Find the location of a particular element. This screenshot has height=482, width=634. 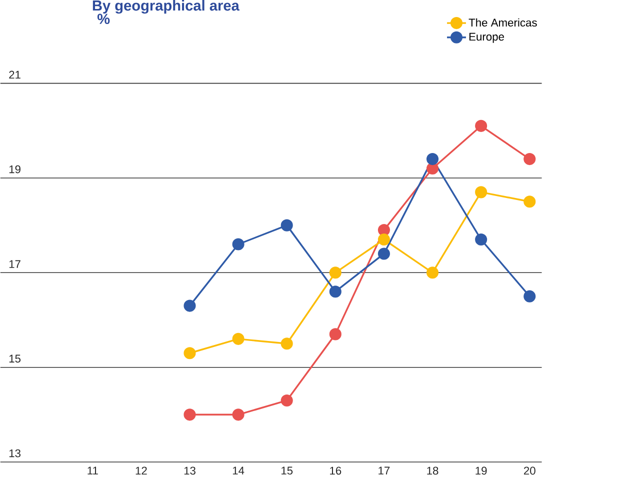

chart-title: By geographical area is located at coordinates (166, 7).